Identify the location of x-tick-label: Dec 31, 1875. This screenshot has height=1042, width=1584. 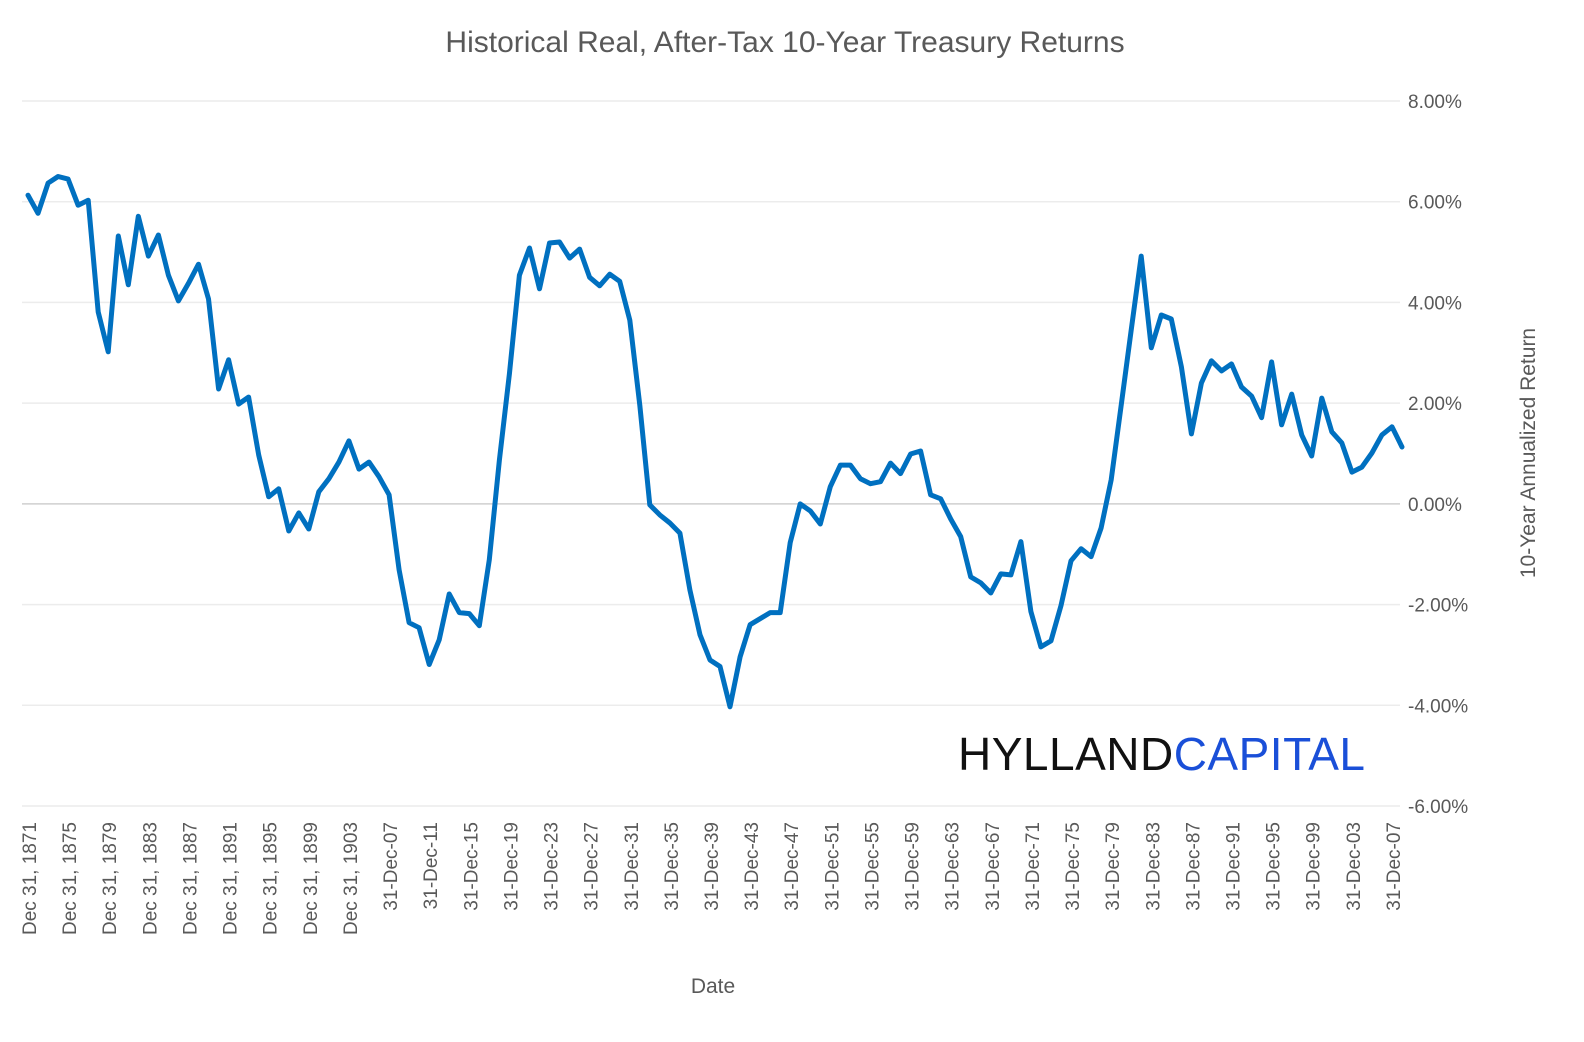
(70, 878).